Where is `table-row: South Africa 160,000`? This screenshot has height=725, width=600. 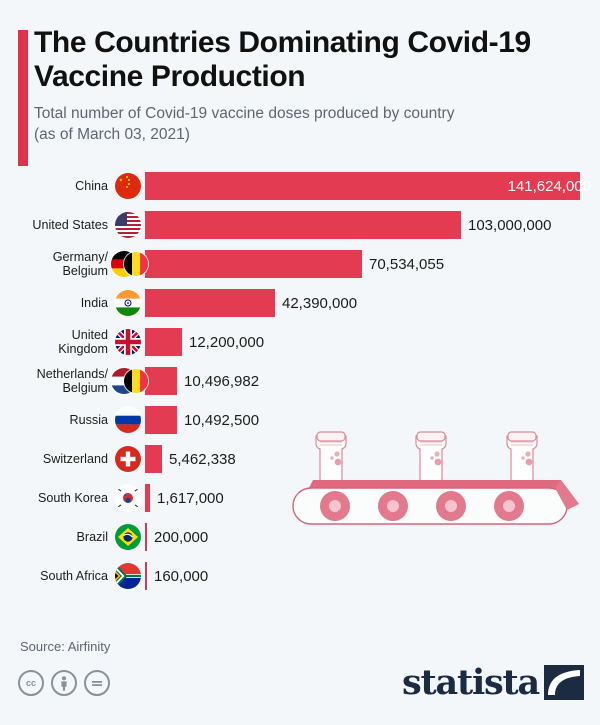
table-row: South Africa 160,000 is located at coordinates (300, 576).